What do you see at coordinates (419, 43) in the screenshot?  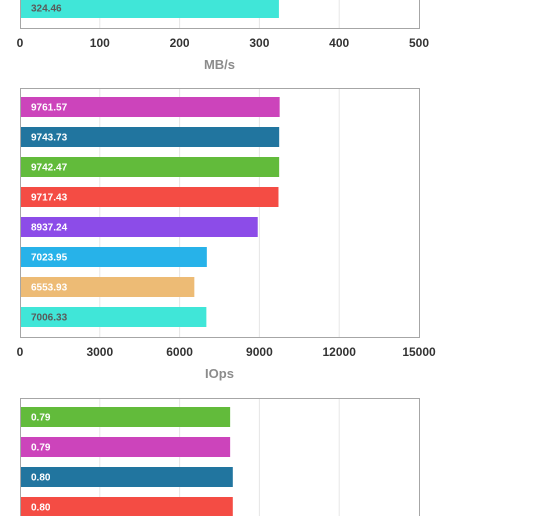 I see `x-tick-label: 500` at bounding box center [419, 43].